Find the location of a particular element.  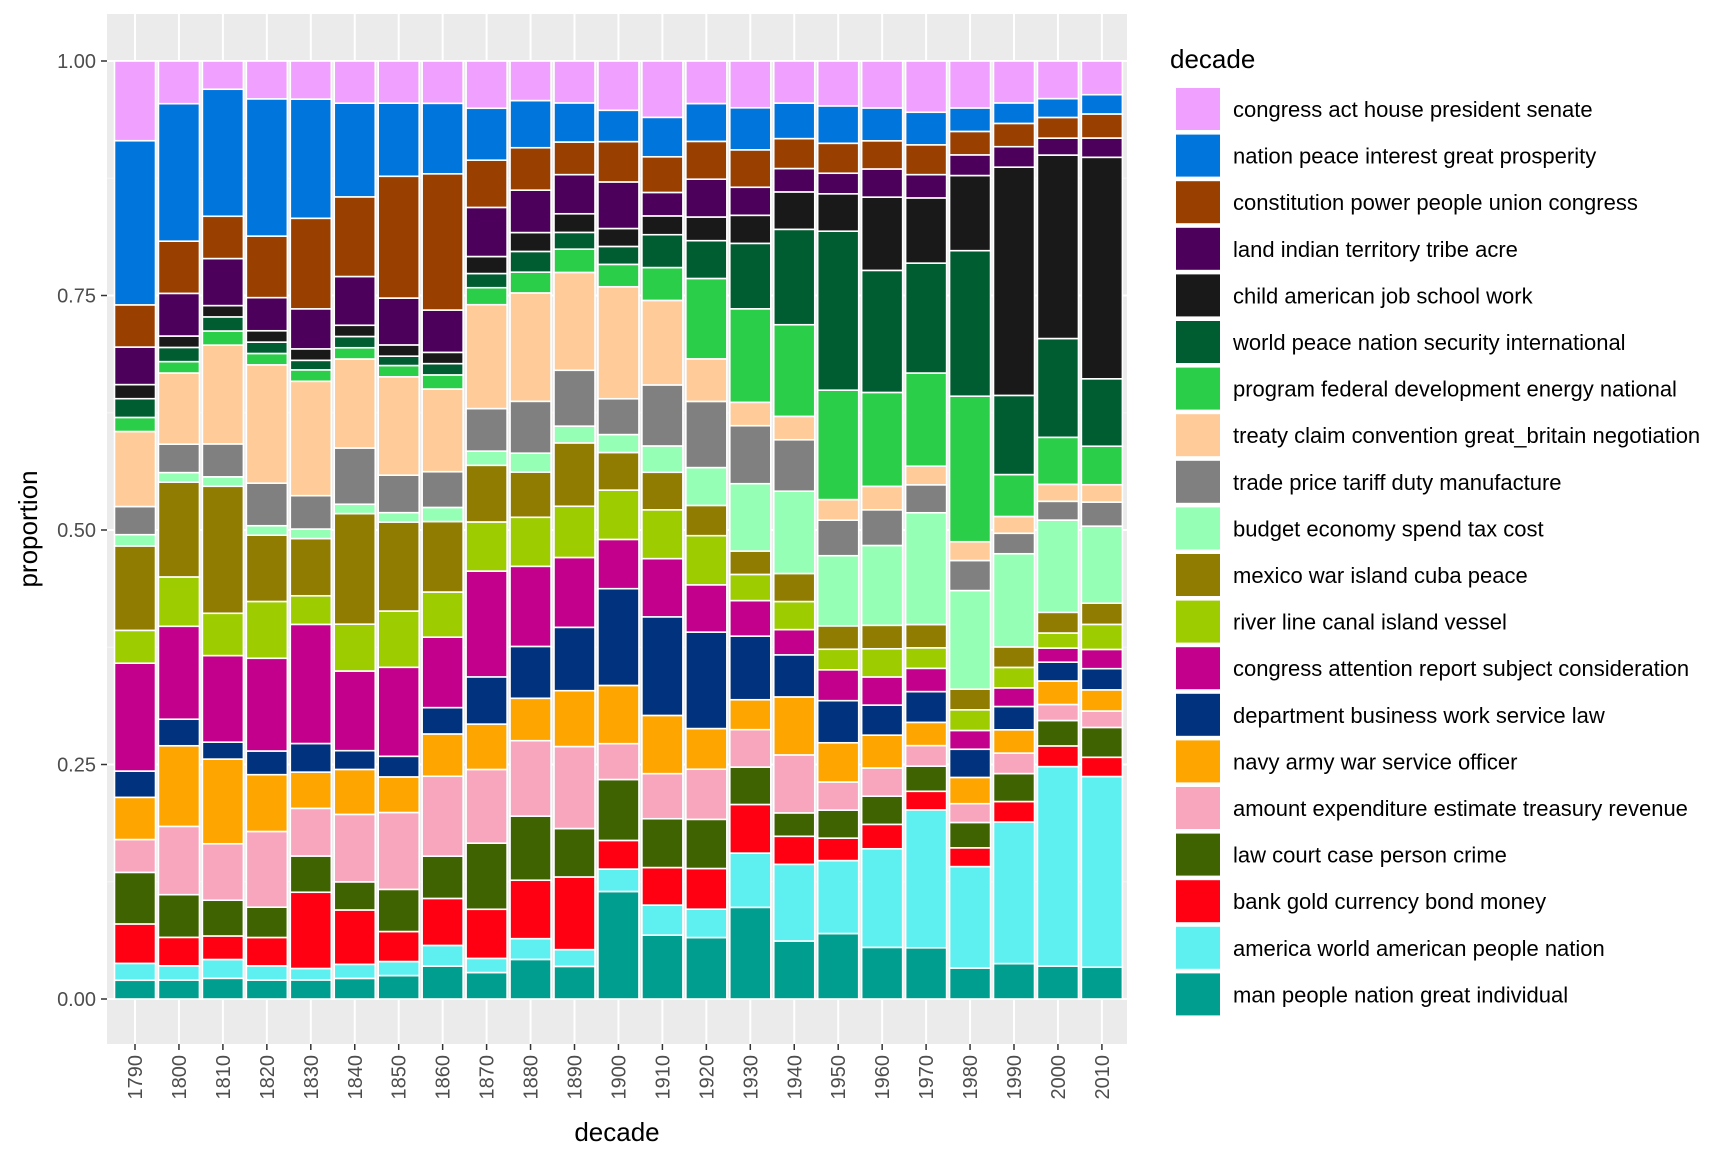

legend-label: man people nation great individual is located at coordinates (1400, 994).